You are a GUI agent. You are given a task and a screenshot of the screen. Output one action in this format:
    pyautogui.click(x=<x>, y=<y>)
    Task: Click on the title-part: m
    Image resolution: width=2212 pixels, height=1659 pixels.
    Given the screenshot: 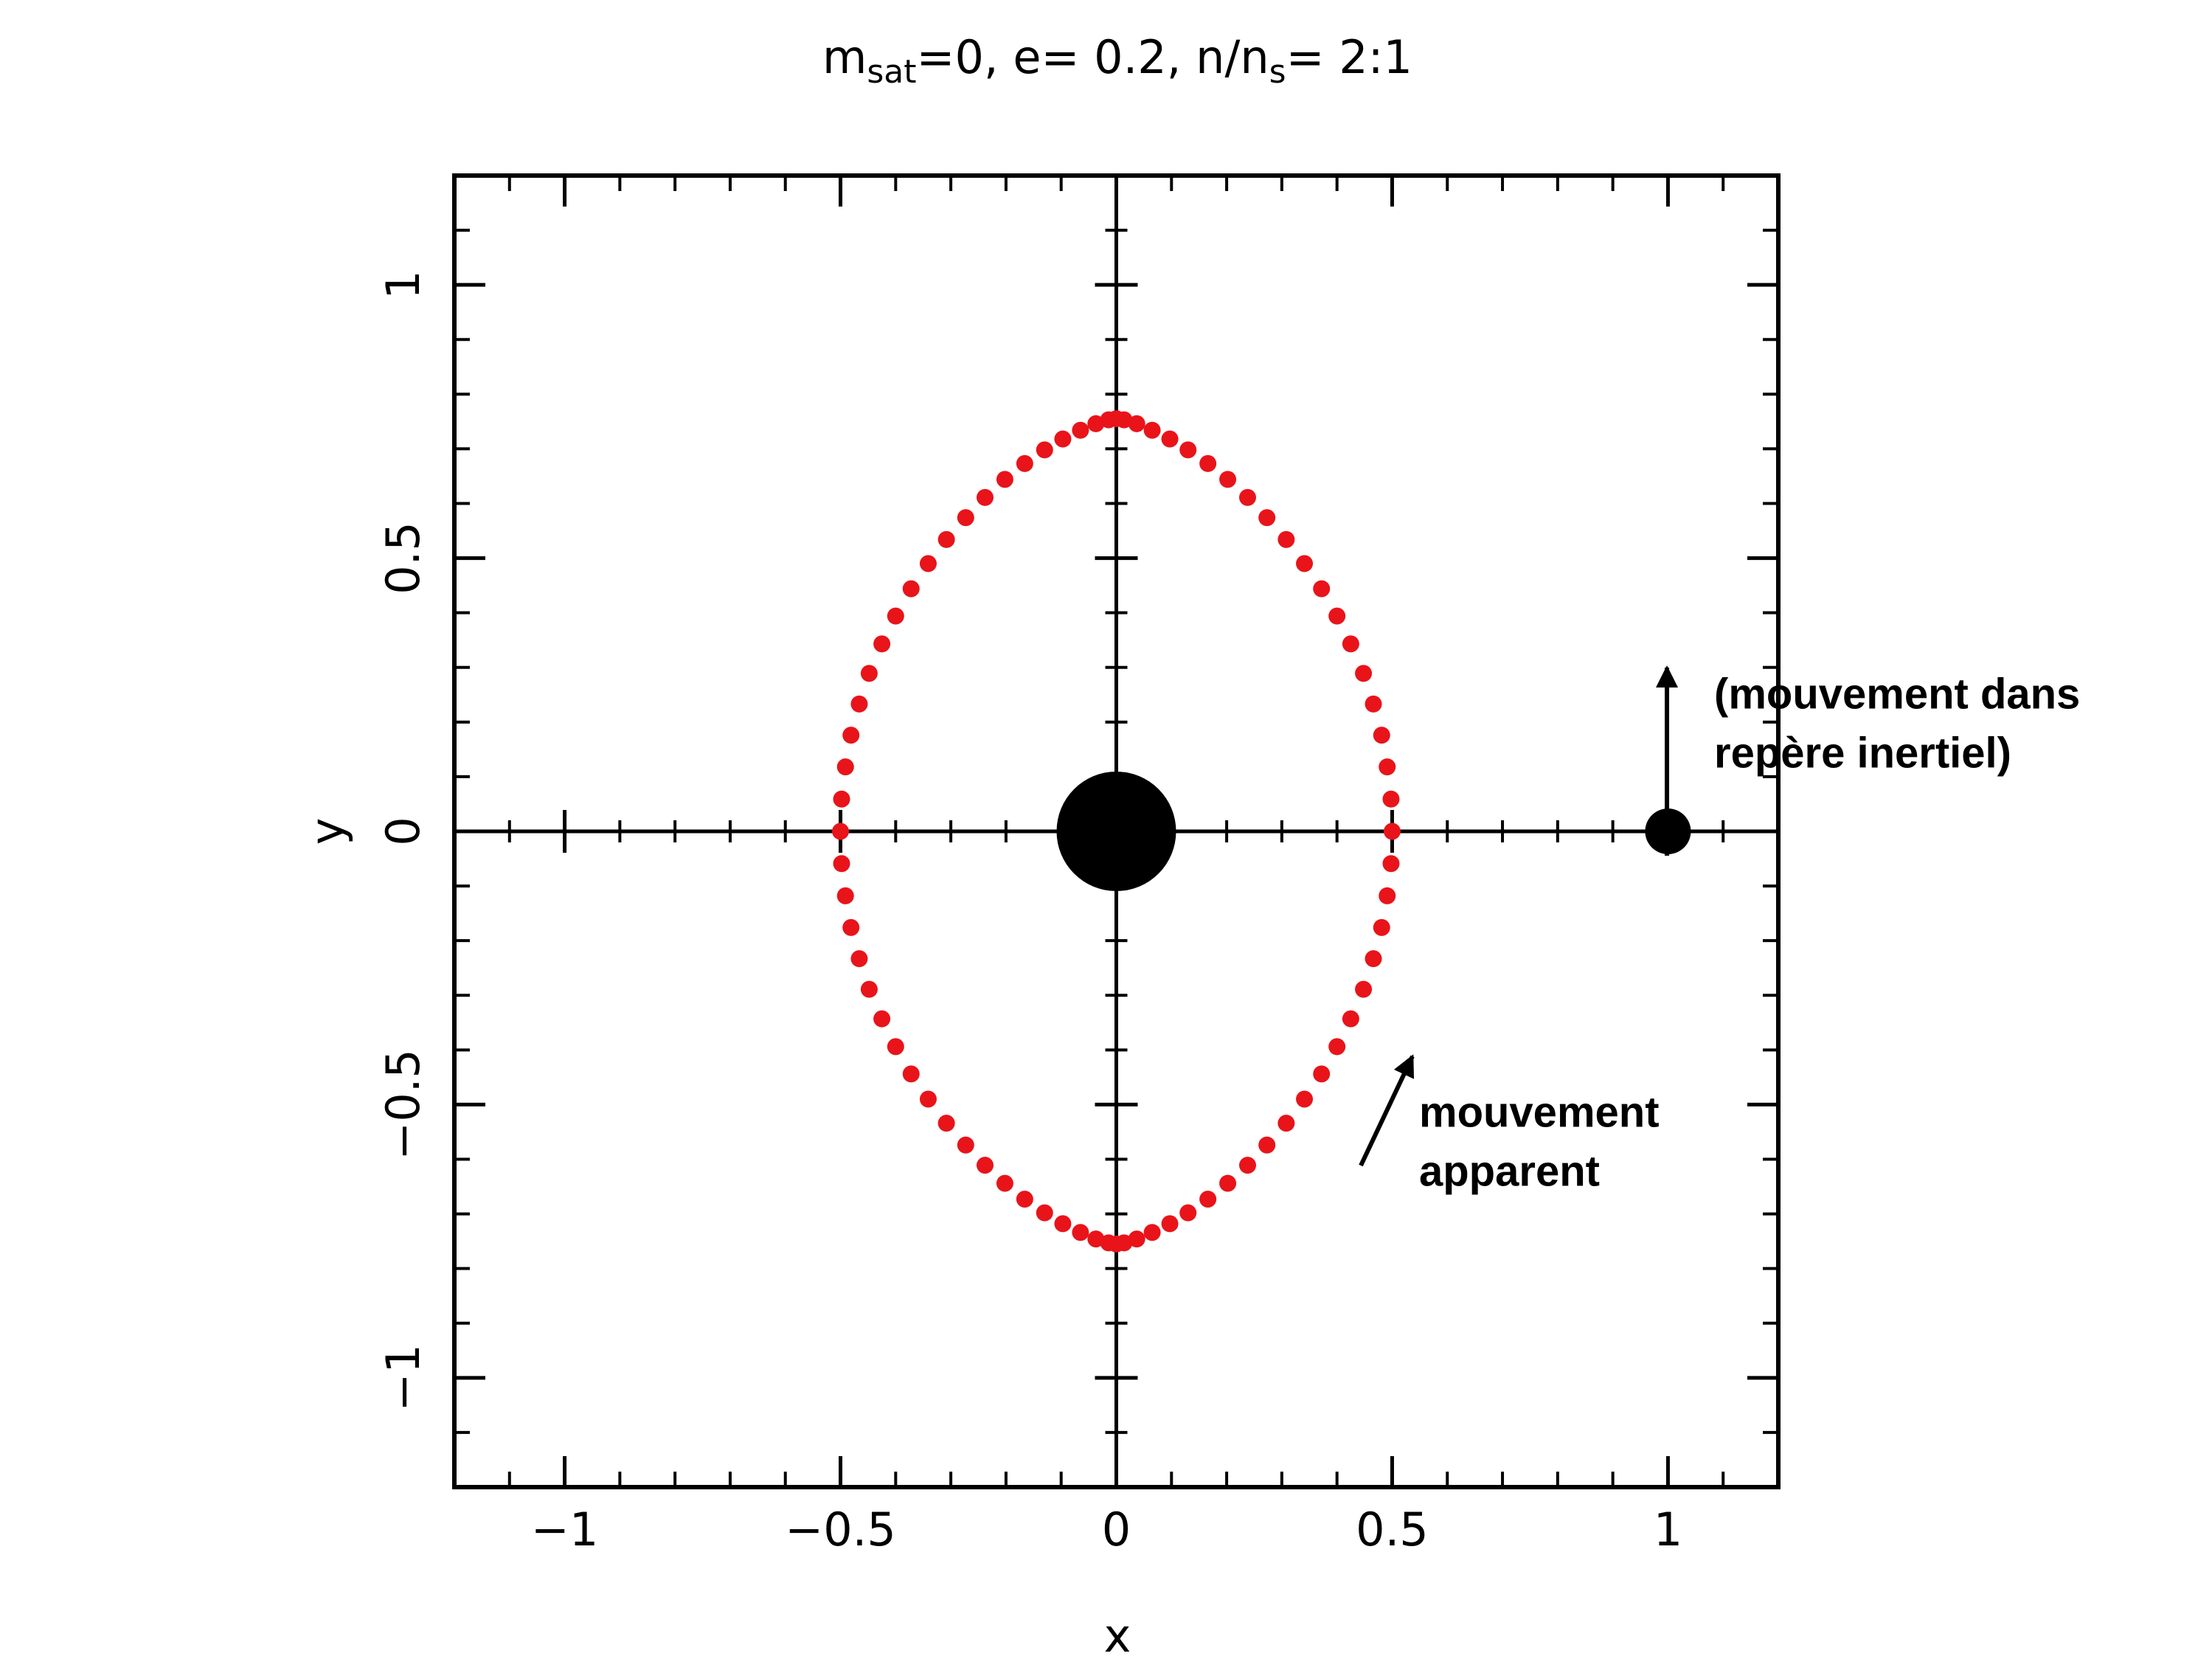 What is the action you would take?
    pyautogui.click(x=845, y=57)
    